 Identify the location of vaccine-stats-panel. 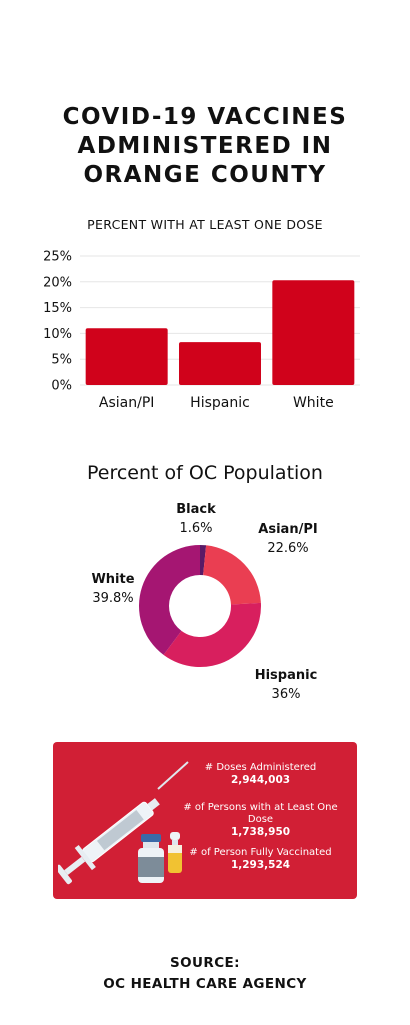
(205, 820).